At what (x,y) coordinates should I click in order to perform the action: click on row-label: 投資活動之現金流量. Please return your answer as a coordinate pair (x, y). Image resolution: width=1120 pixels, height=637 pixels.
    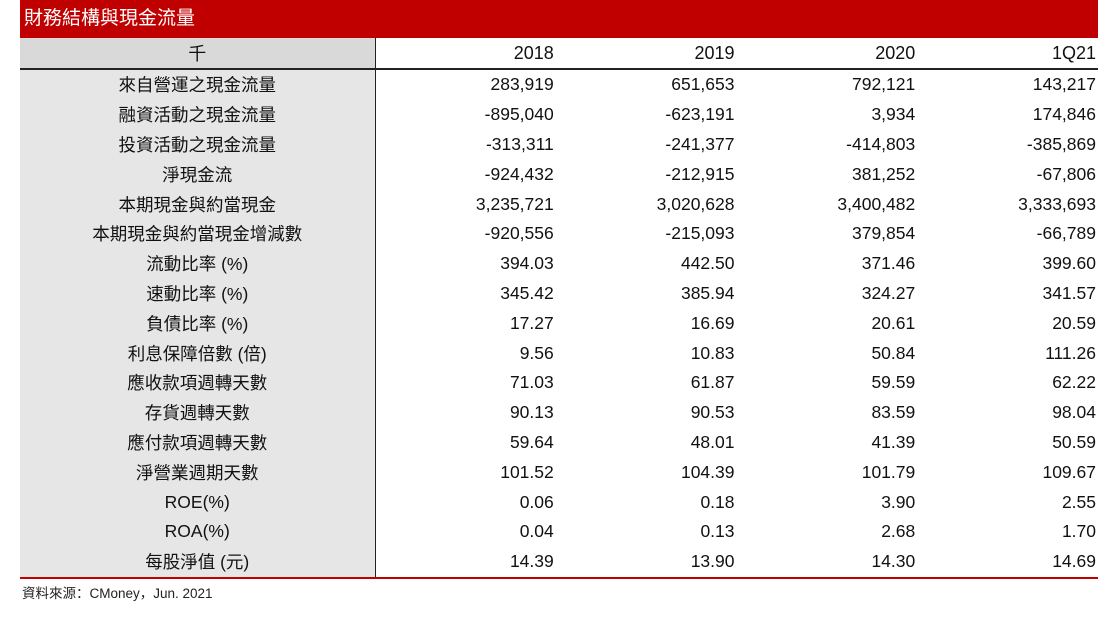
    Looking at the image, I should click on (198, 144).